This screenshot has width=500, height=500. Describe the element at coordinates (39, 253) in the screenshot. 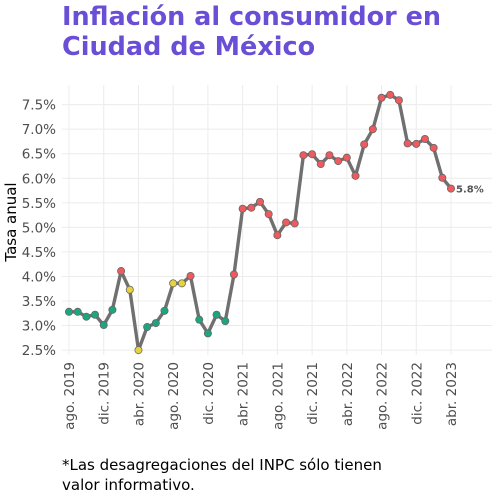

I see `y-tick-label: 4.5%` at that location.